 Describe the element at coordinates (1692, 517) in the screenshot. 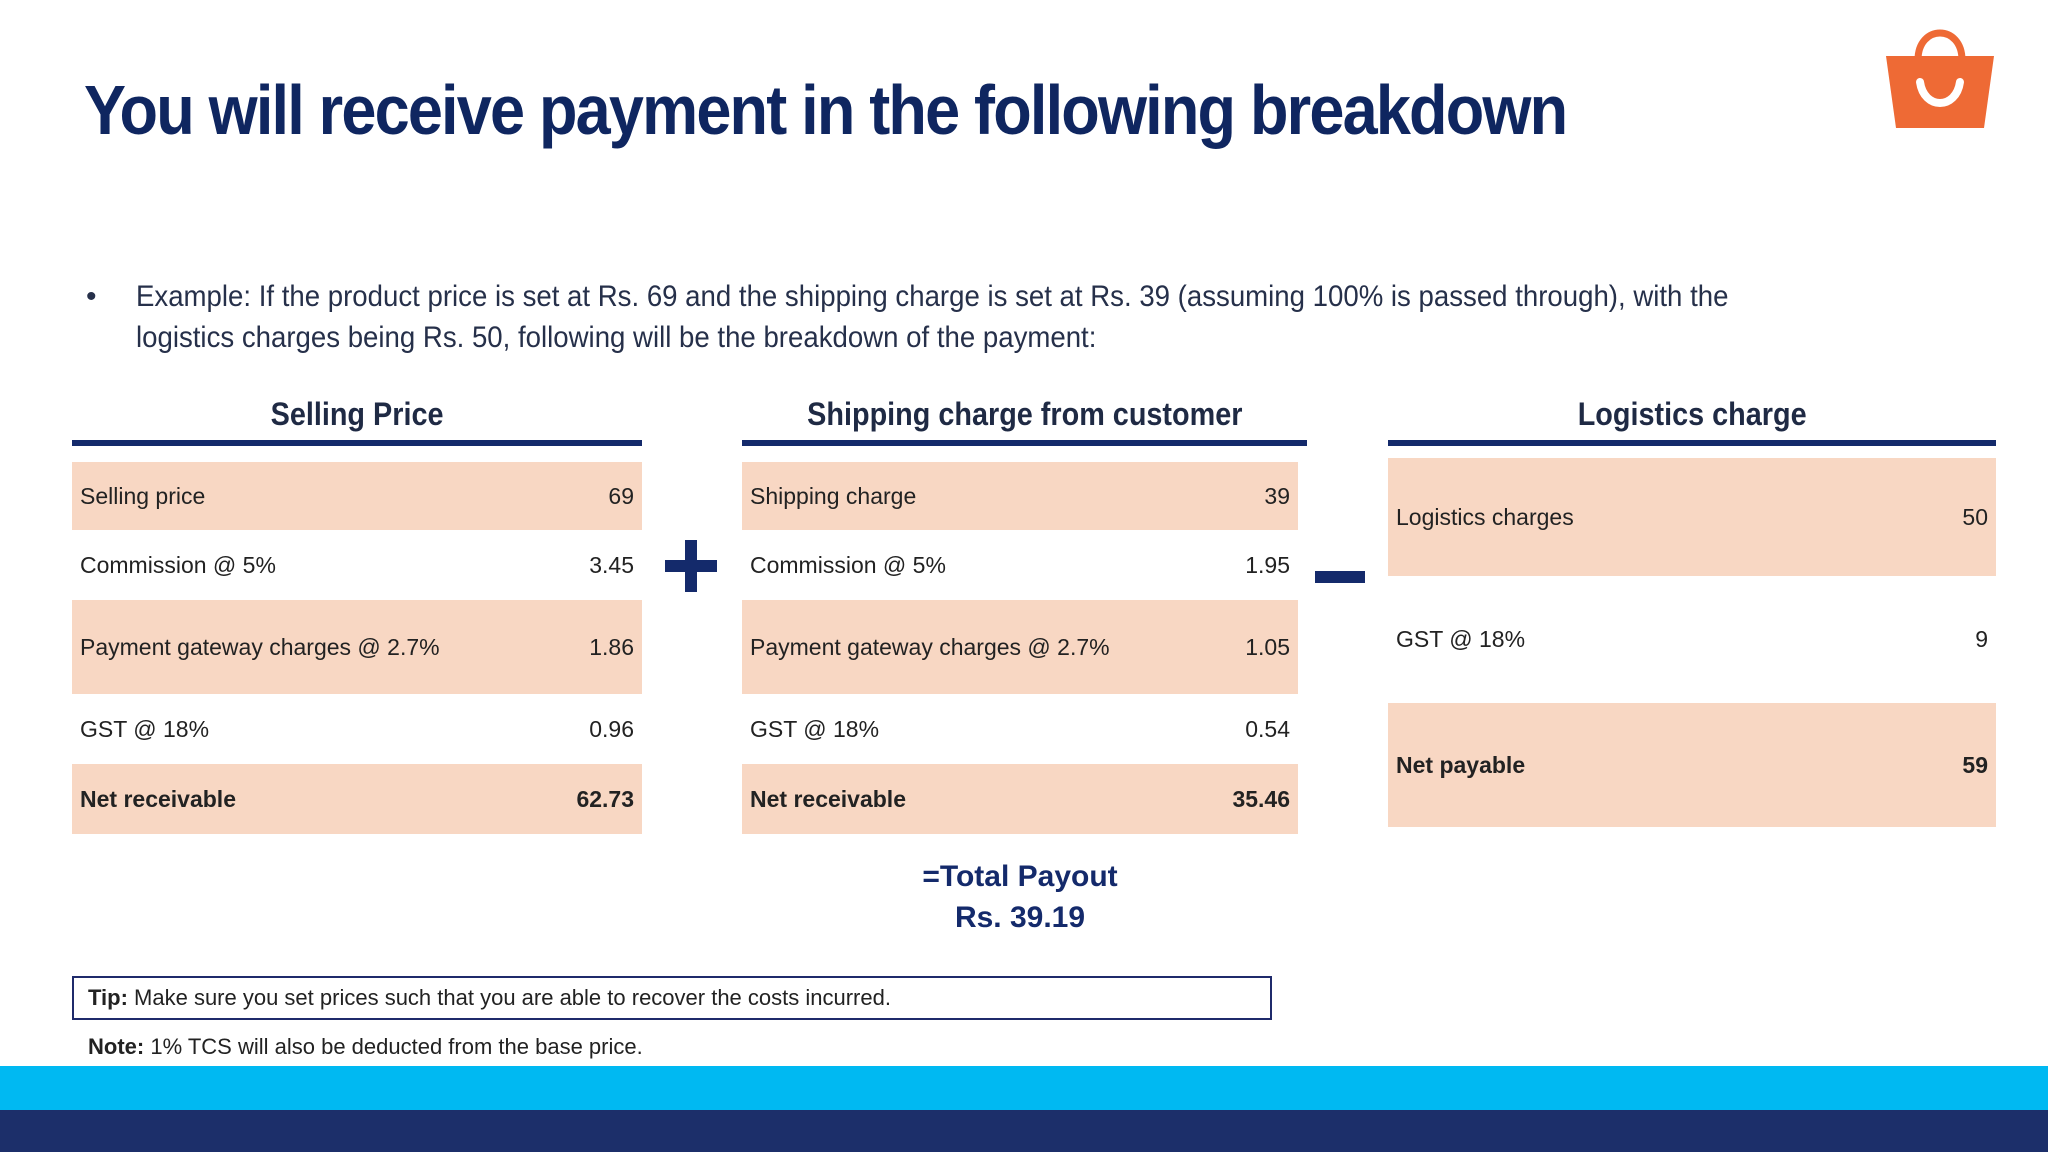

I see `table-row-logistics-charges: Logistics charges 50` at that location.